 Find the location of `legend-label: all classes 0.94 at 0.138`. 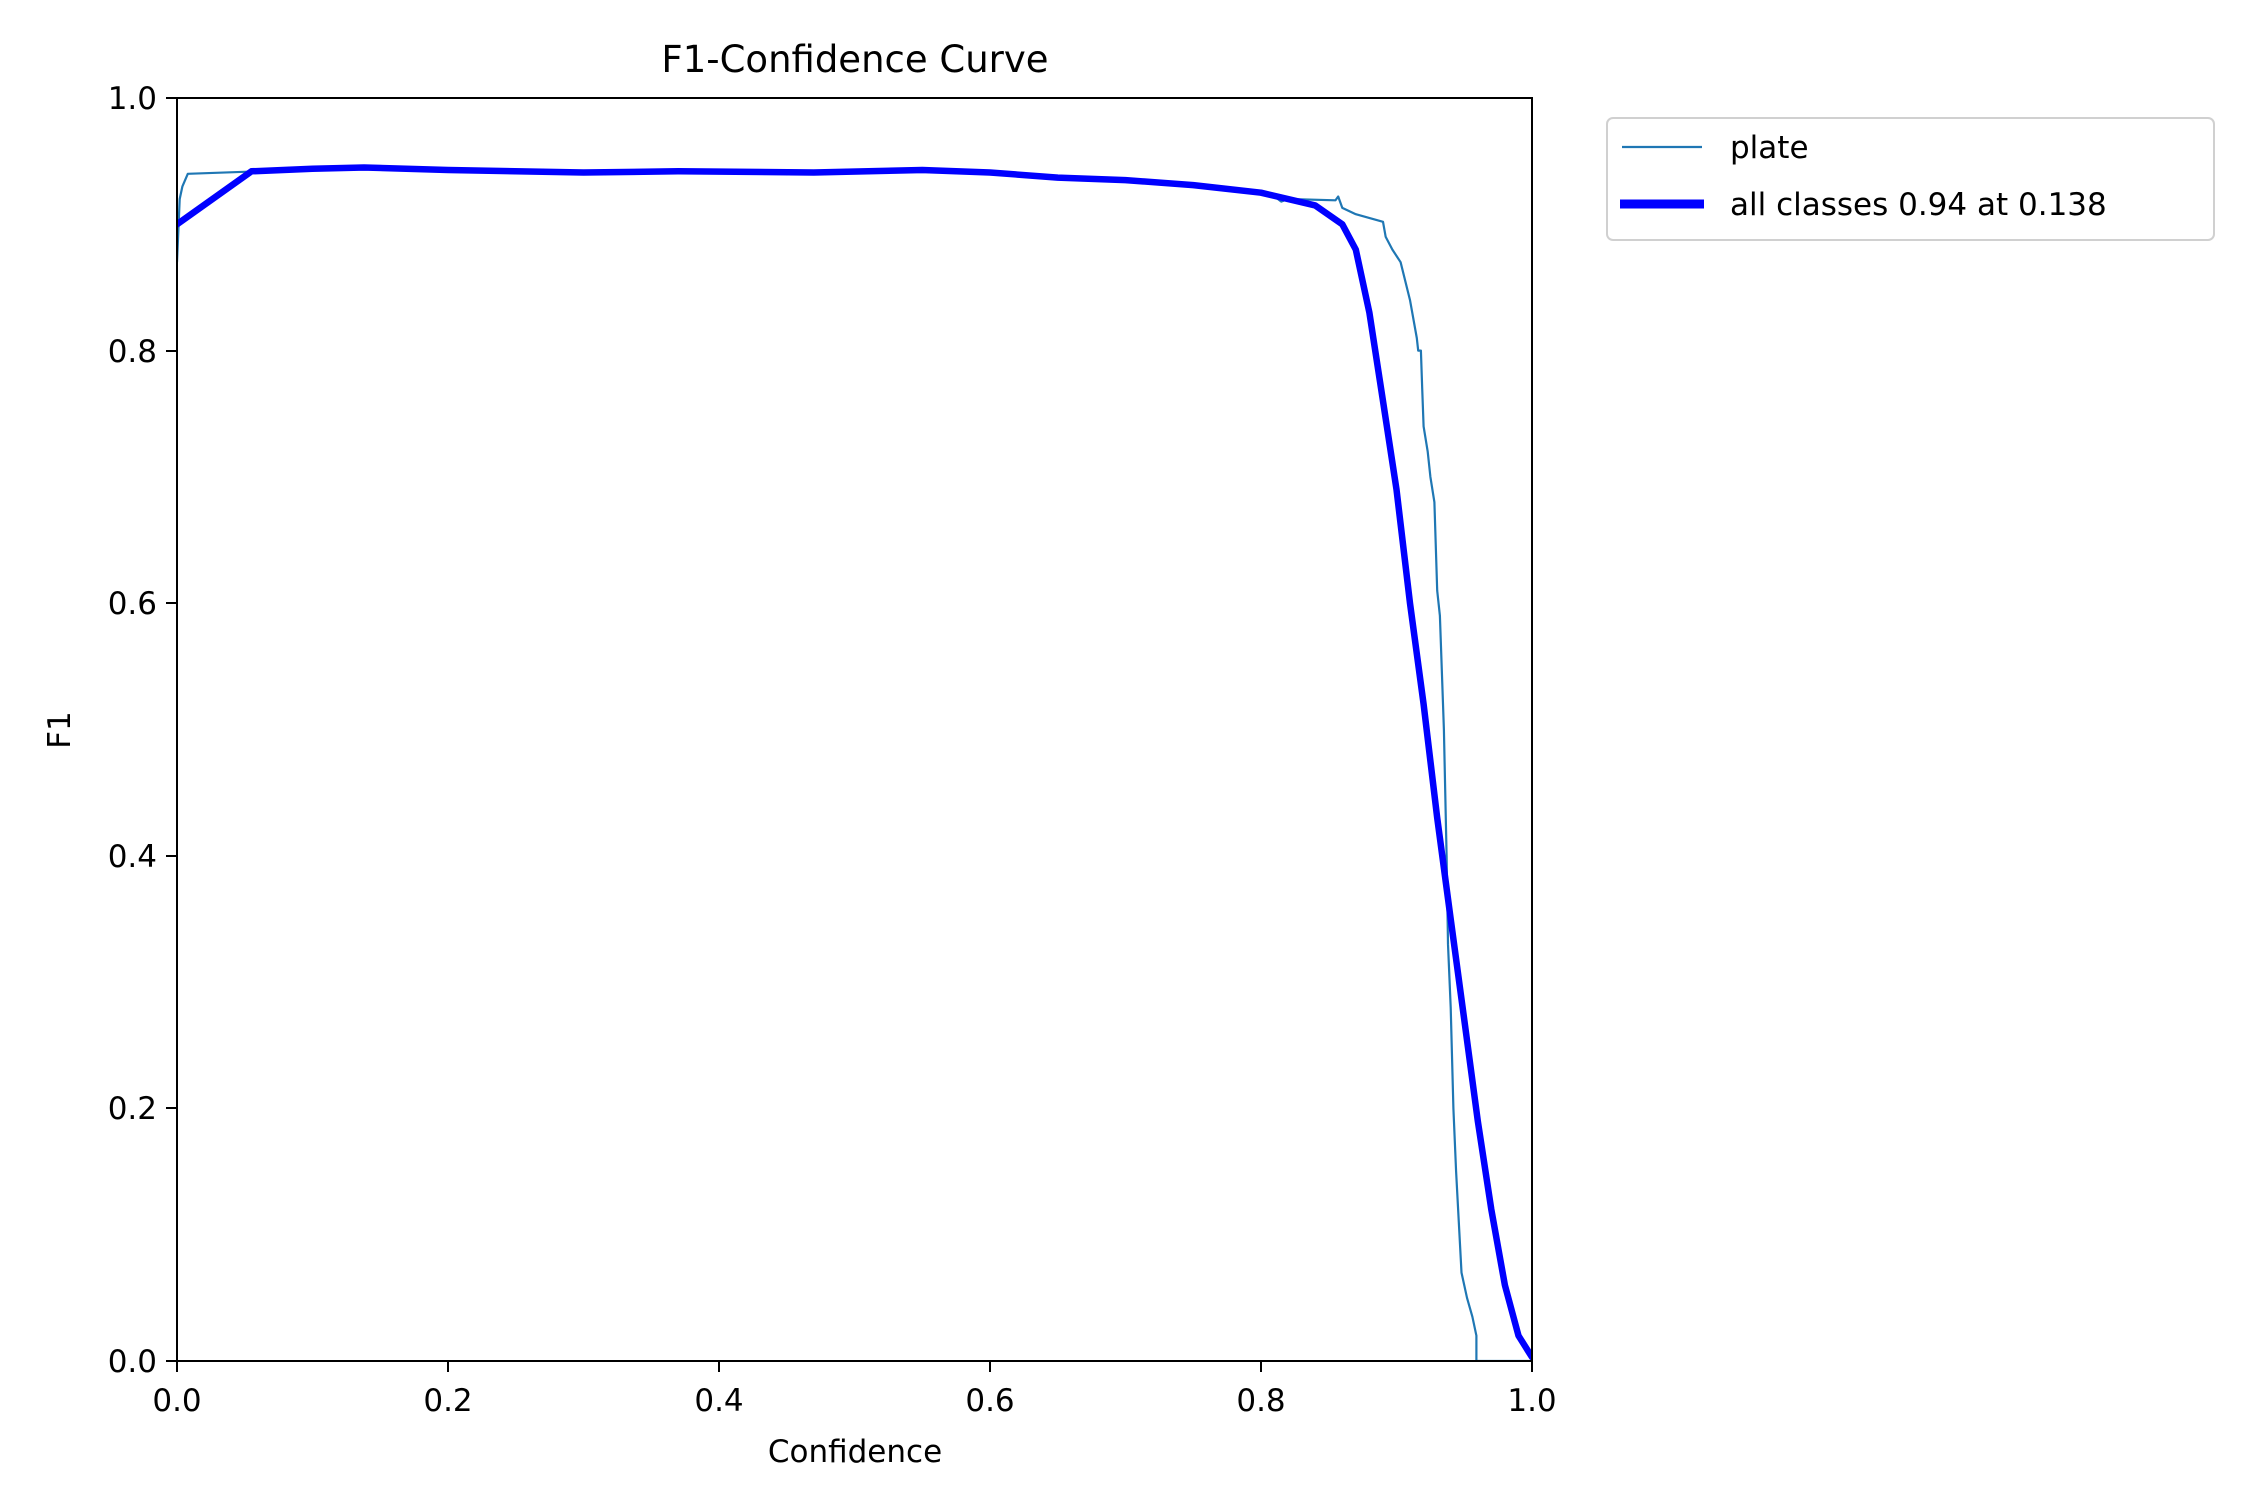

legend-label: all classes 0.94 at 0.138 is located at coordinates (1918, 205).